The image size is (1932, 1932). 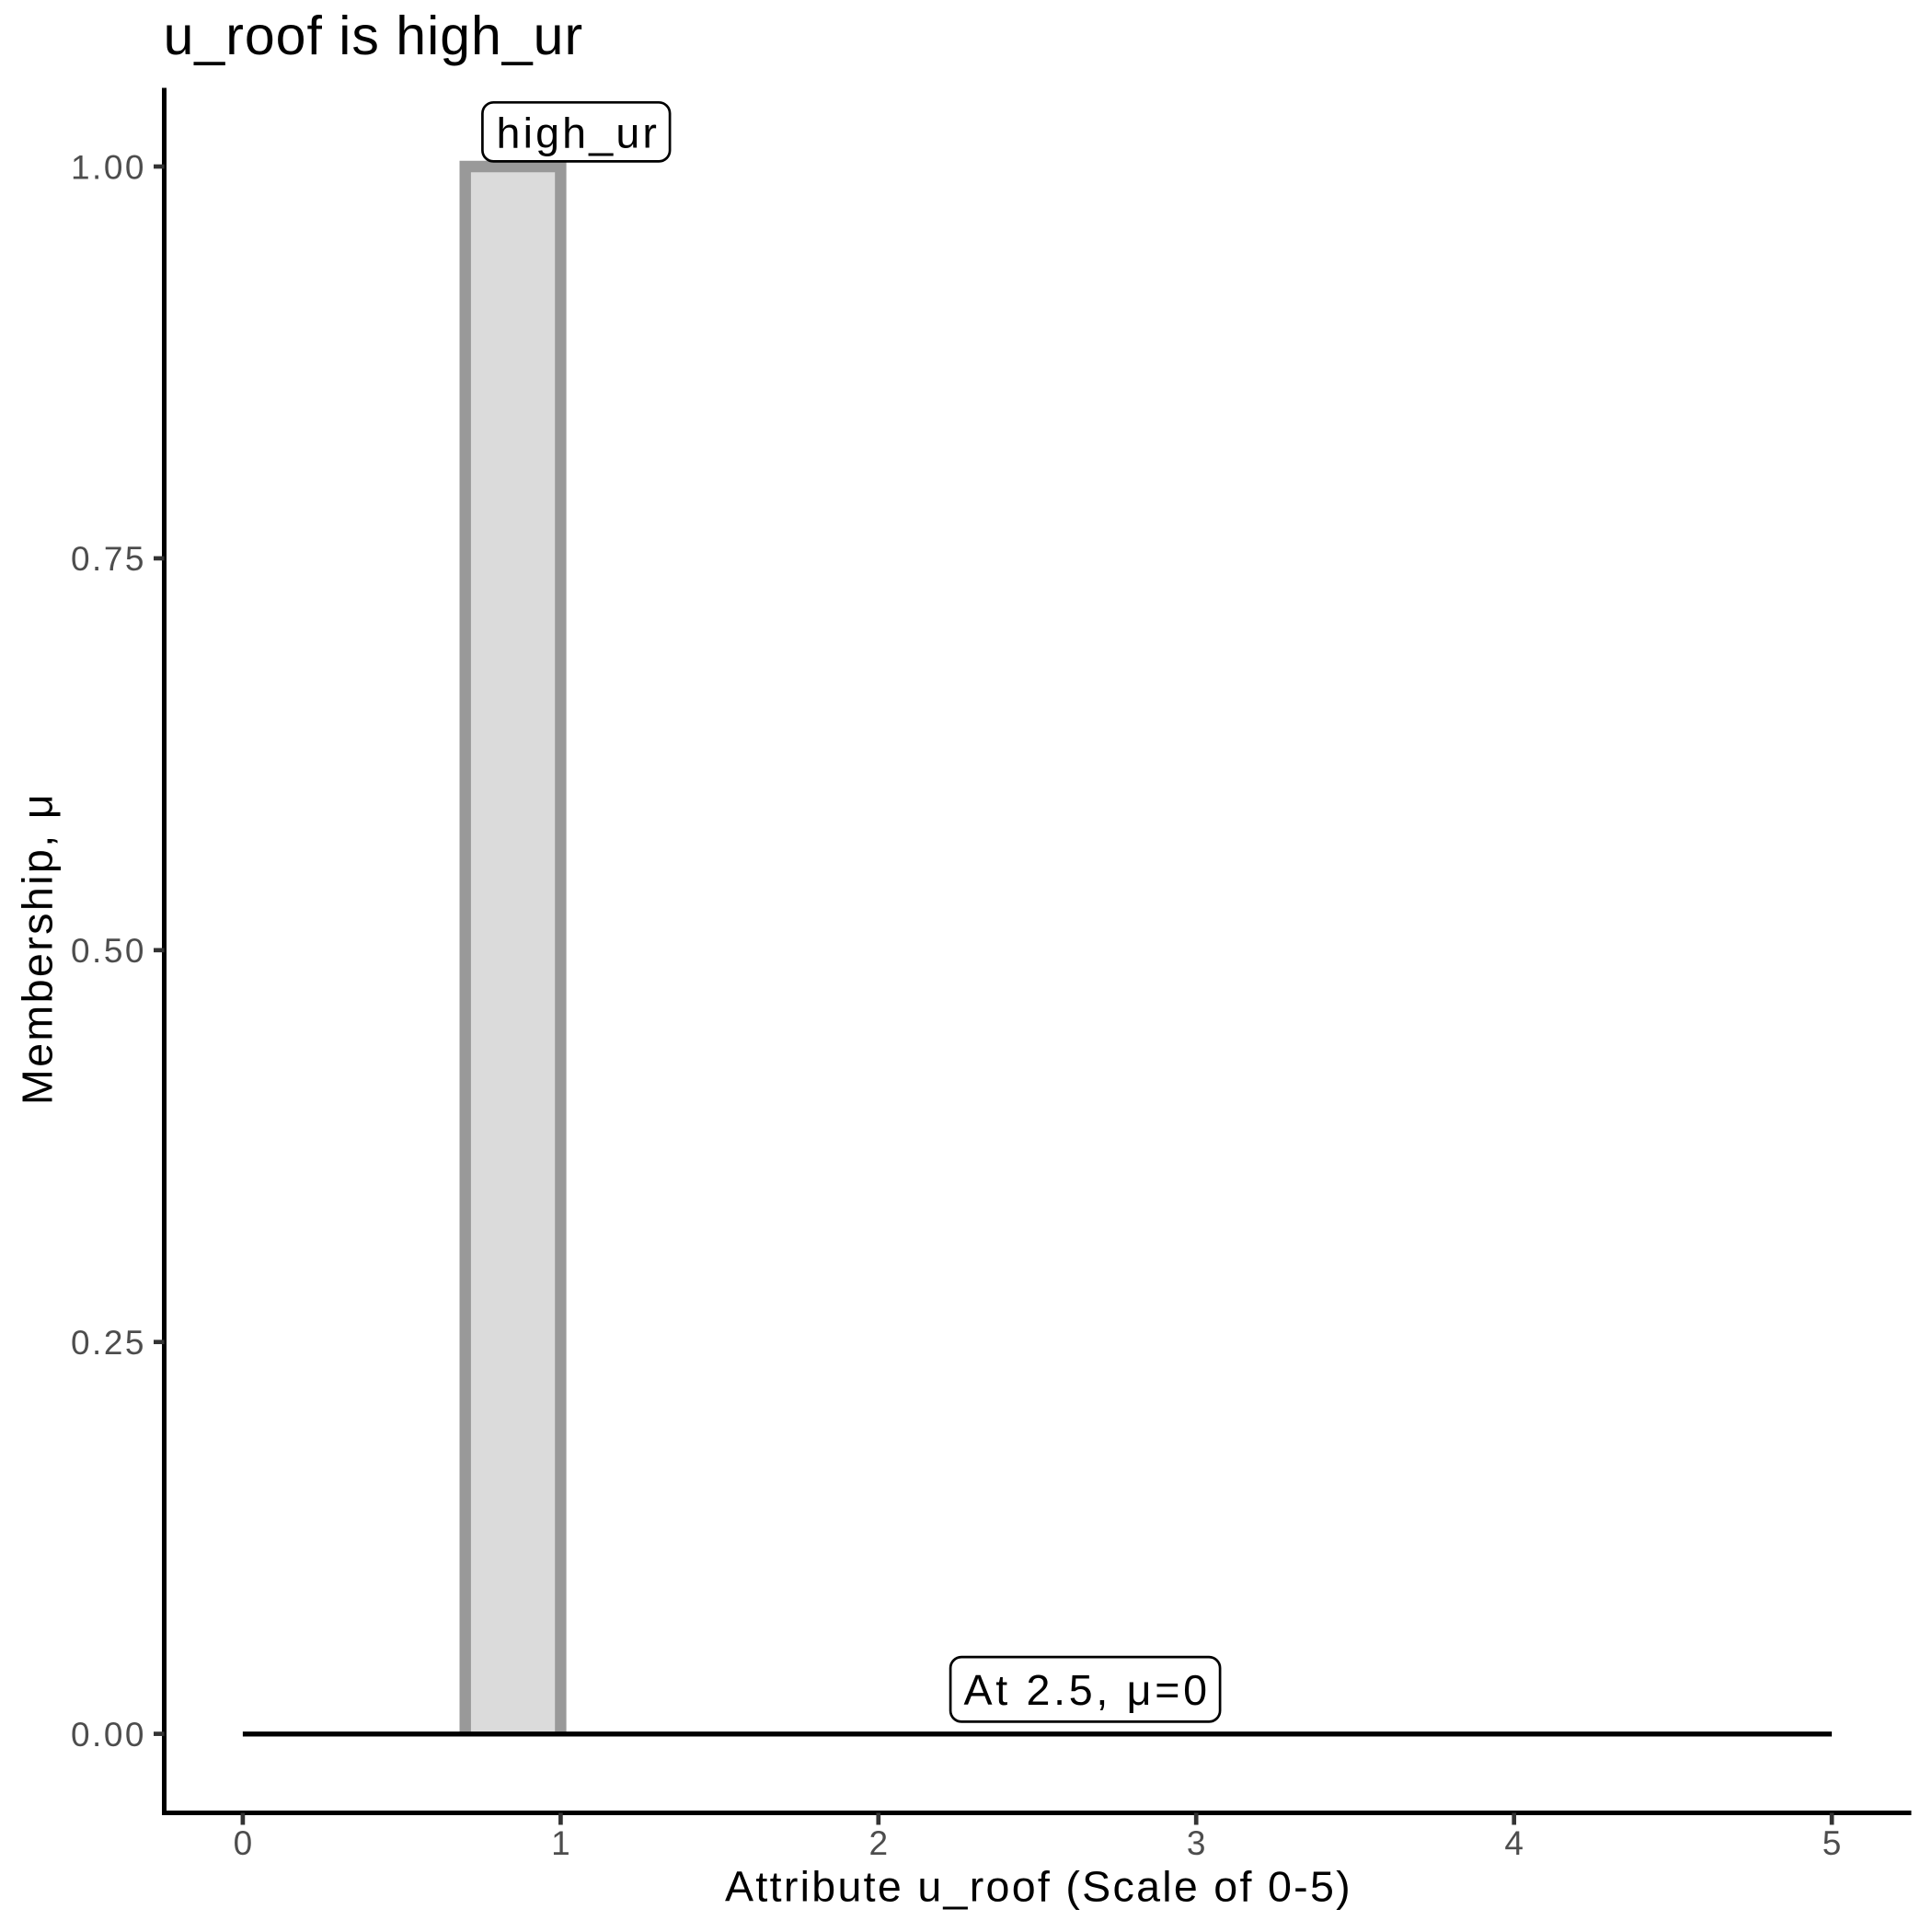 I want to click on svg-text: 1.00, so click(x=108, y=167).